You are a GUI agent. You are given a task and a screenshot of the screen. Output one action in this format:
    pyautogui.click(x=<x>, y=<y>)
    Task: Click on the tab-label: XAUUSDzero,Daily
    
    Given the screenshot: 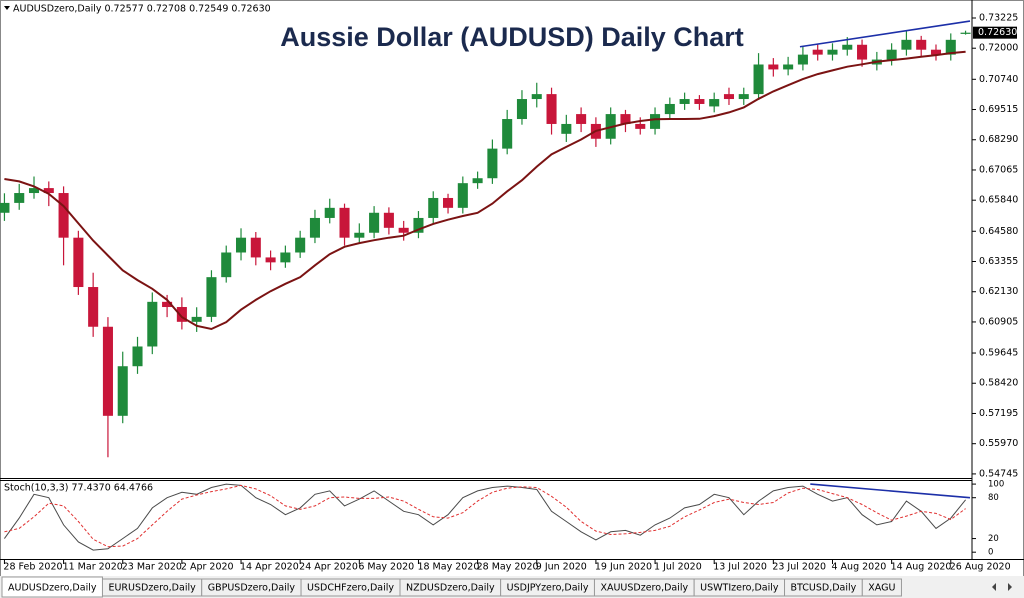 What is the action you would take?
    pyautogui.click(x=644, y=588)
    